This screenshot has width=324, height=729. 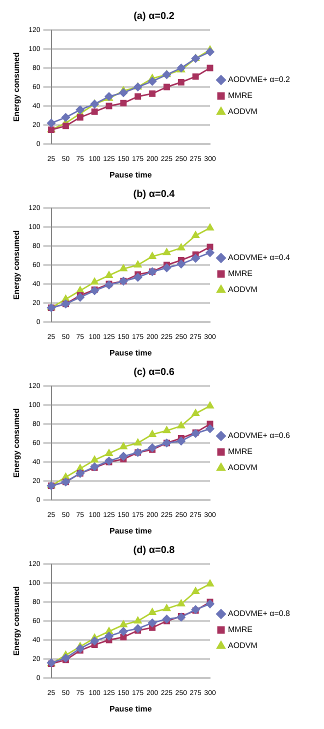 I want to click on chart-title: (d) α=0.8, so click(x=154, y=550).